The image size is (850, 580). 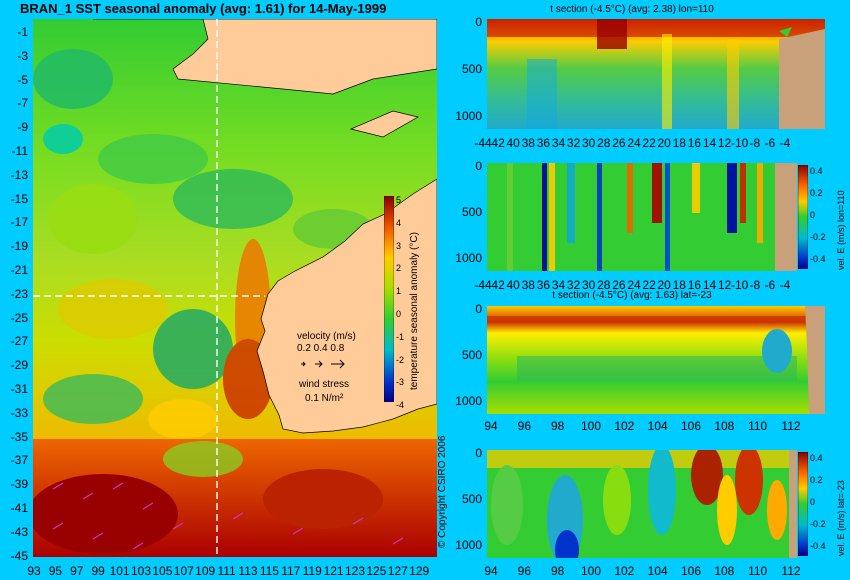 I want to click on map-y-tick: -5, so click(x=22, y=79).